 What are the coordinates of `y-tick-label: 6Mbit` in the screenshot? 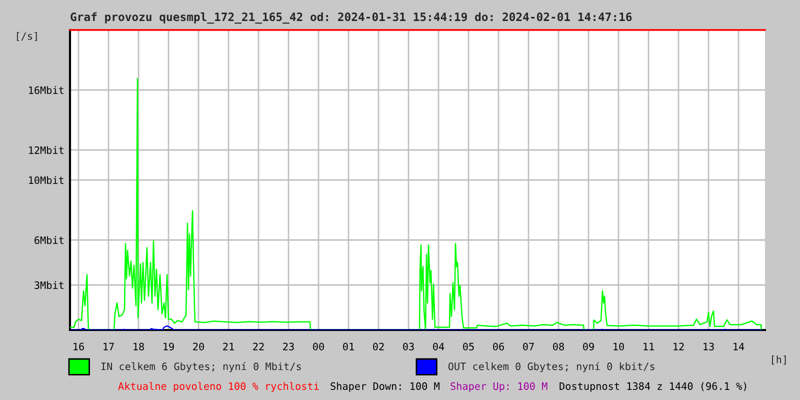 It's located at (49, 240).